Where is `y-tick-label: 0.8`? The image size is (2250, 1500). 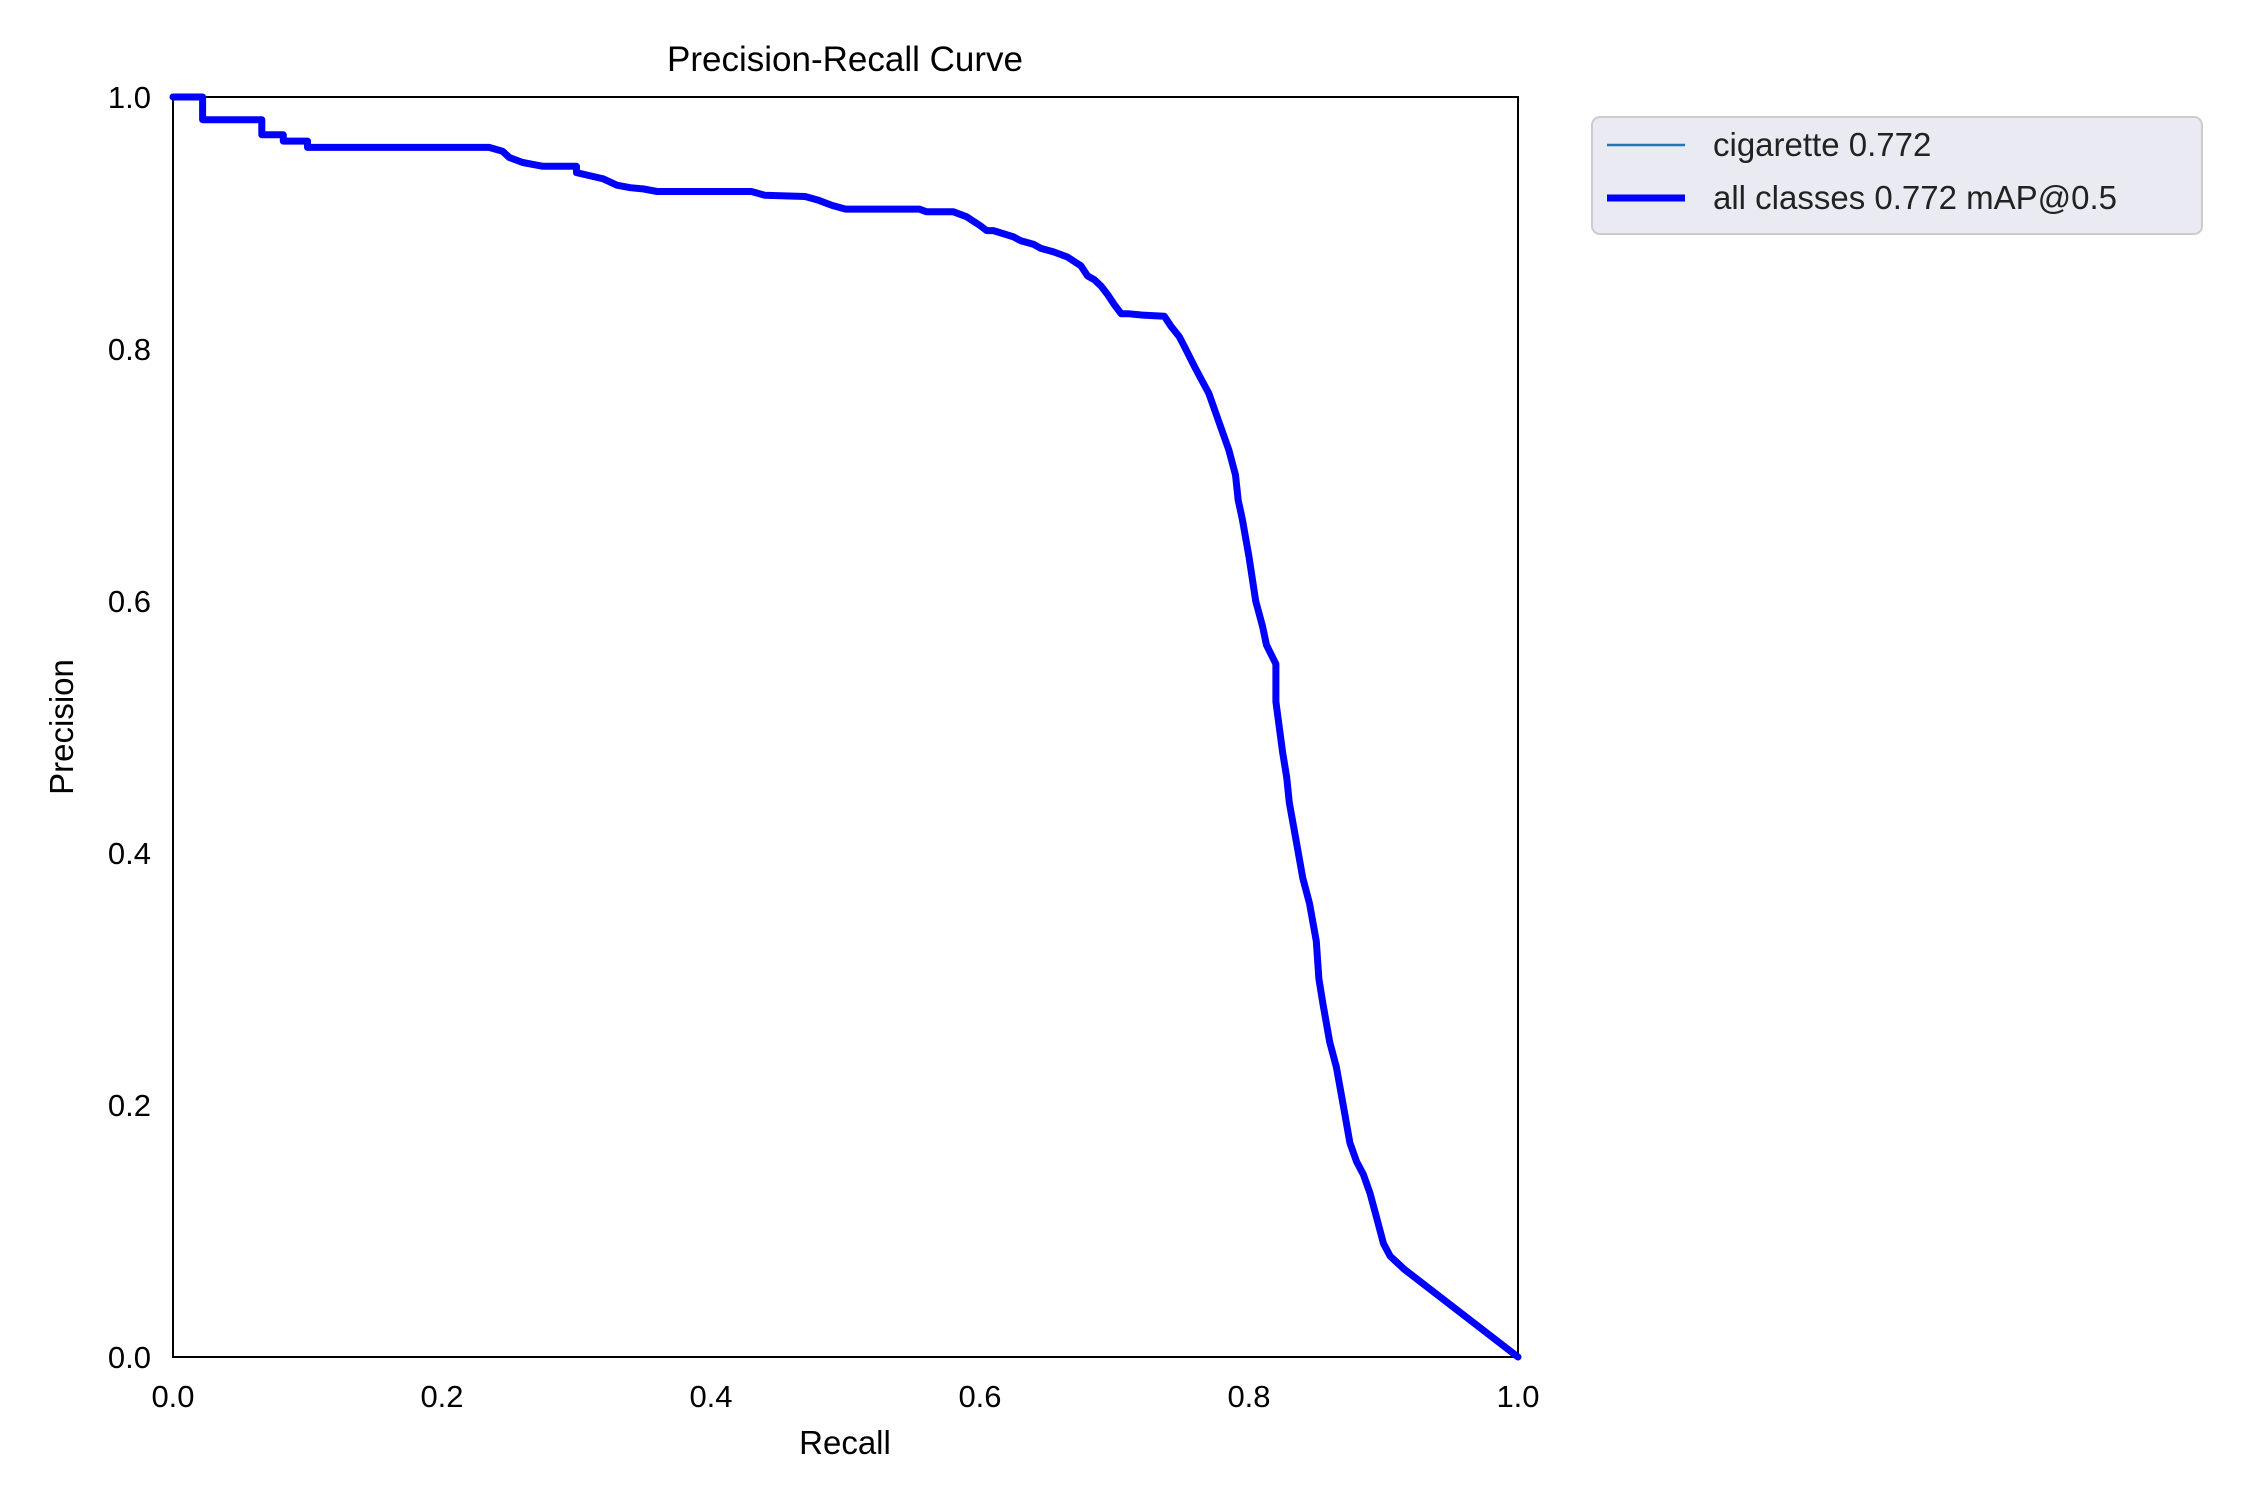 y-tick-label: 0.8 is located at coordinates (129, 349).